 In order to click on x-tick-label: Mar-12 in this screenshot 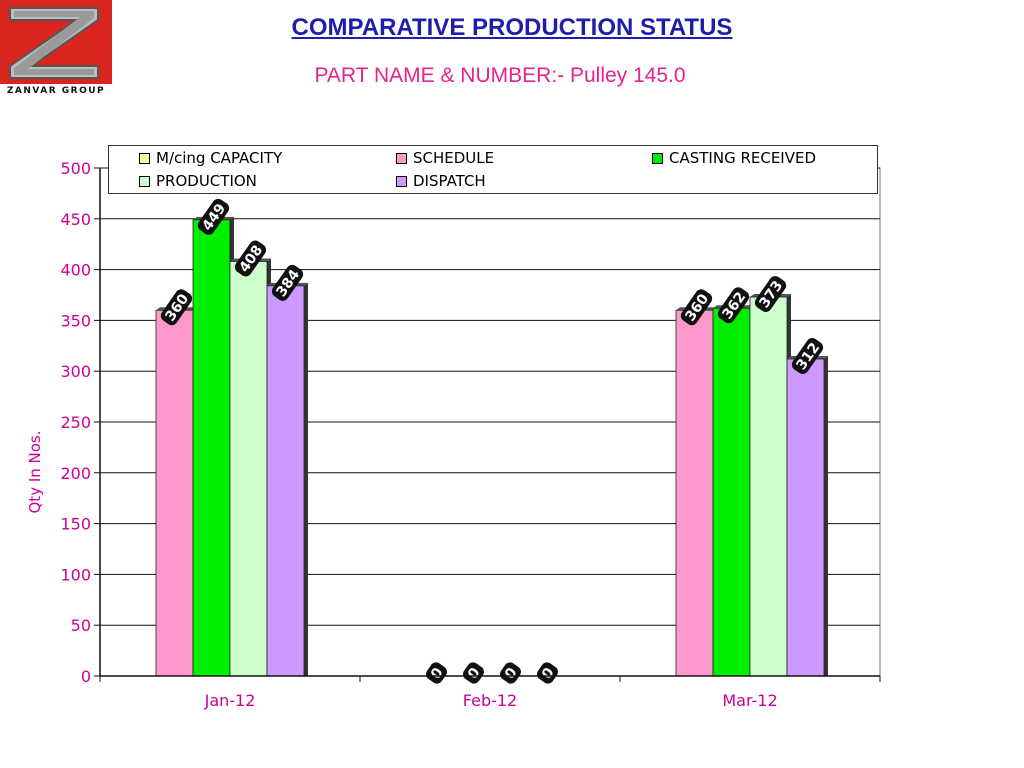, I will do `click(749, 700)`.